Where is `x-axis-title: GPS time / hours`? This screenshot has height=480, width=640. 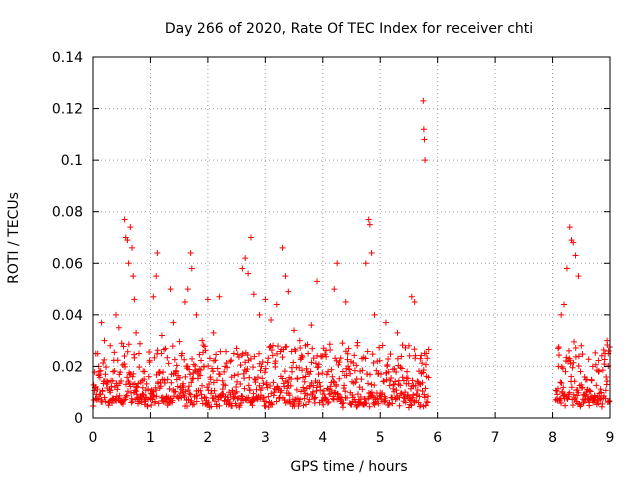 x-axis-title: GPS time / hours is located at coordinates (348, 467).